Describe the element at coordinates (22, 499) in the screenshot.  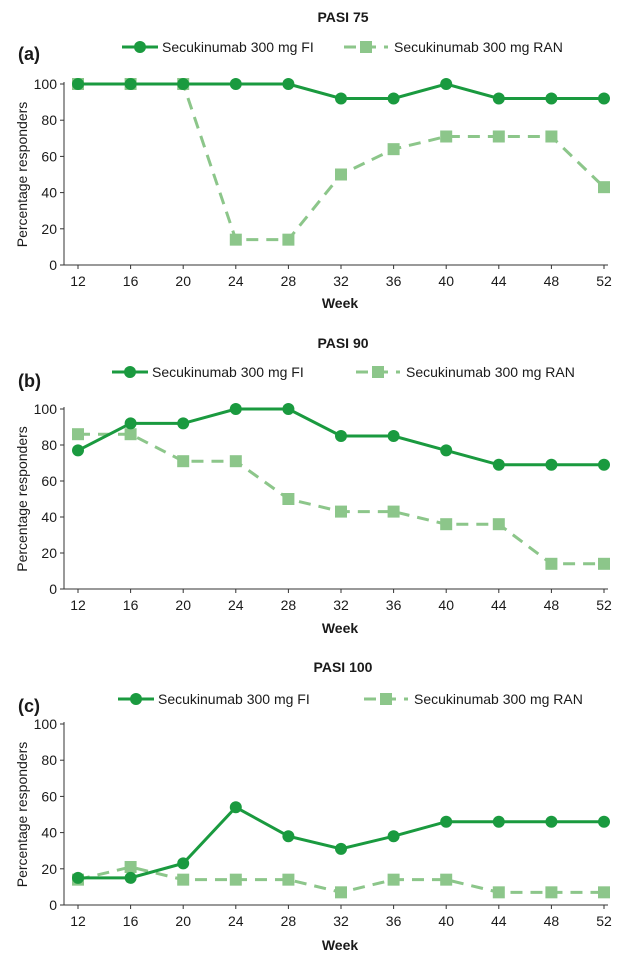
I see `y-axis-label: Percentage responders` at that location.